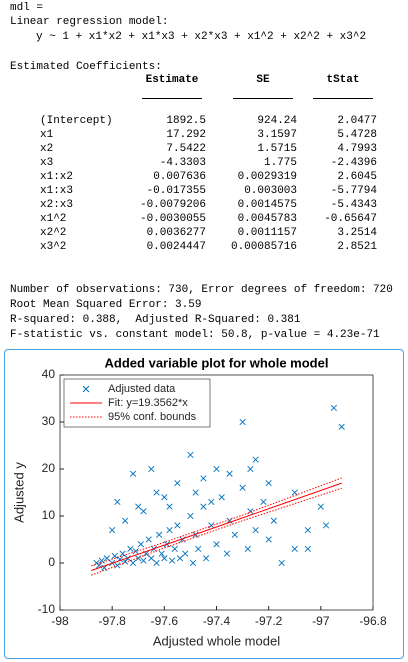 The height and width of the screenshot is (662, 408). Describe the element at coordinates (172, 219) in the screenshot. I see `cell: -0.0030055` at that location.